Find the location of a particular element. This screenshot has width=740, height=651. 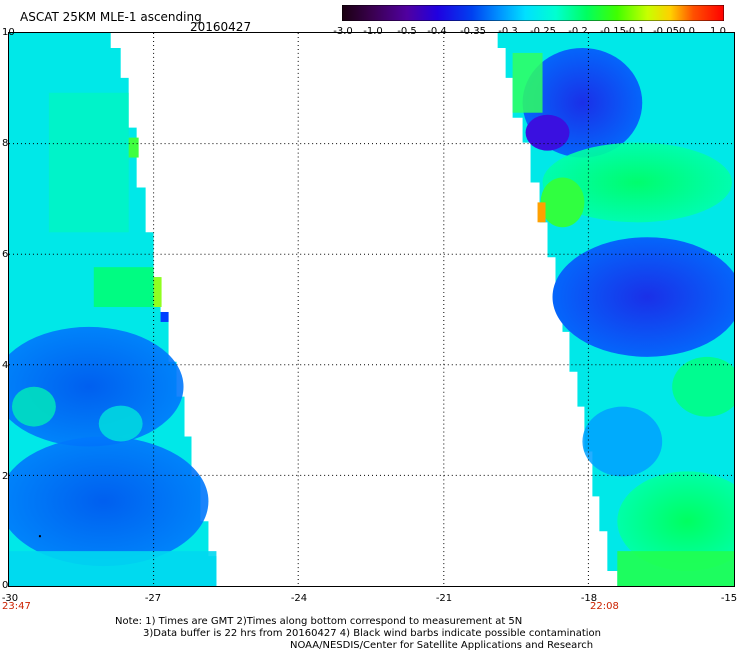

cb-label: -0.05 is located at coordinates (666, 31).